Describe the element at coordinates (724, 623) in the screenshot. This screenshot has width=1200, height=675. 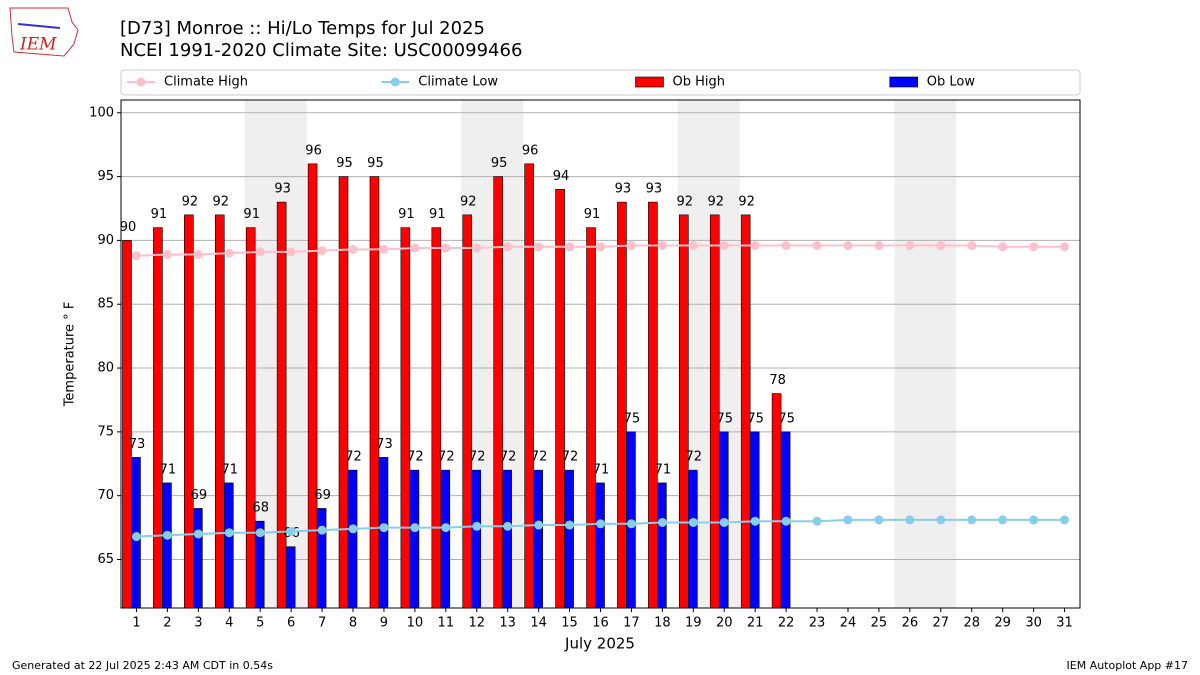
I see `x-tick-label: 20` at that location.